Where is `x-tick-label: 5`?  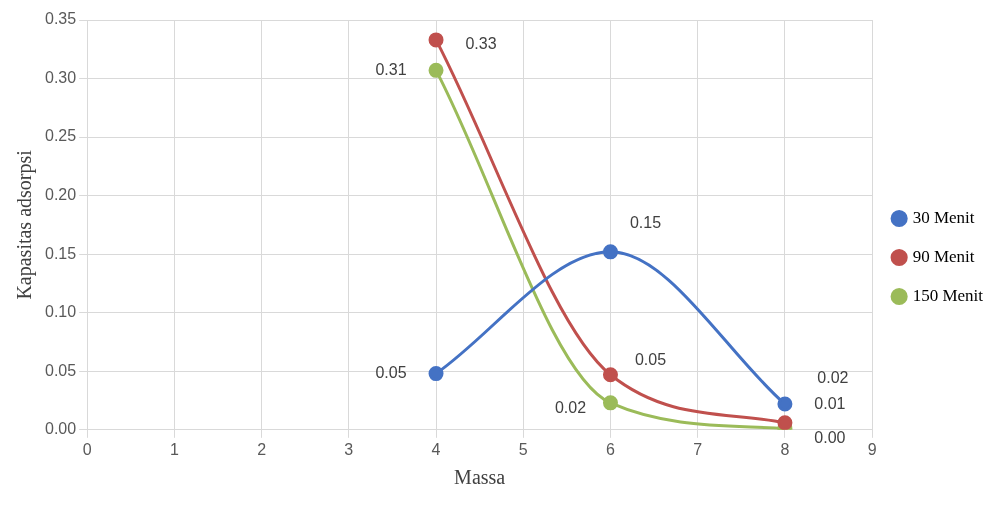
x-tick-label: 5 is located at coordinates (523, 449).